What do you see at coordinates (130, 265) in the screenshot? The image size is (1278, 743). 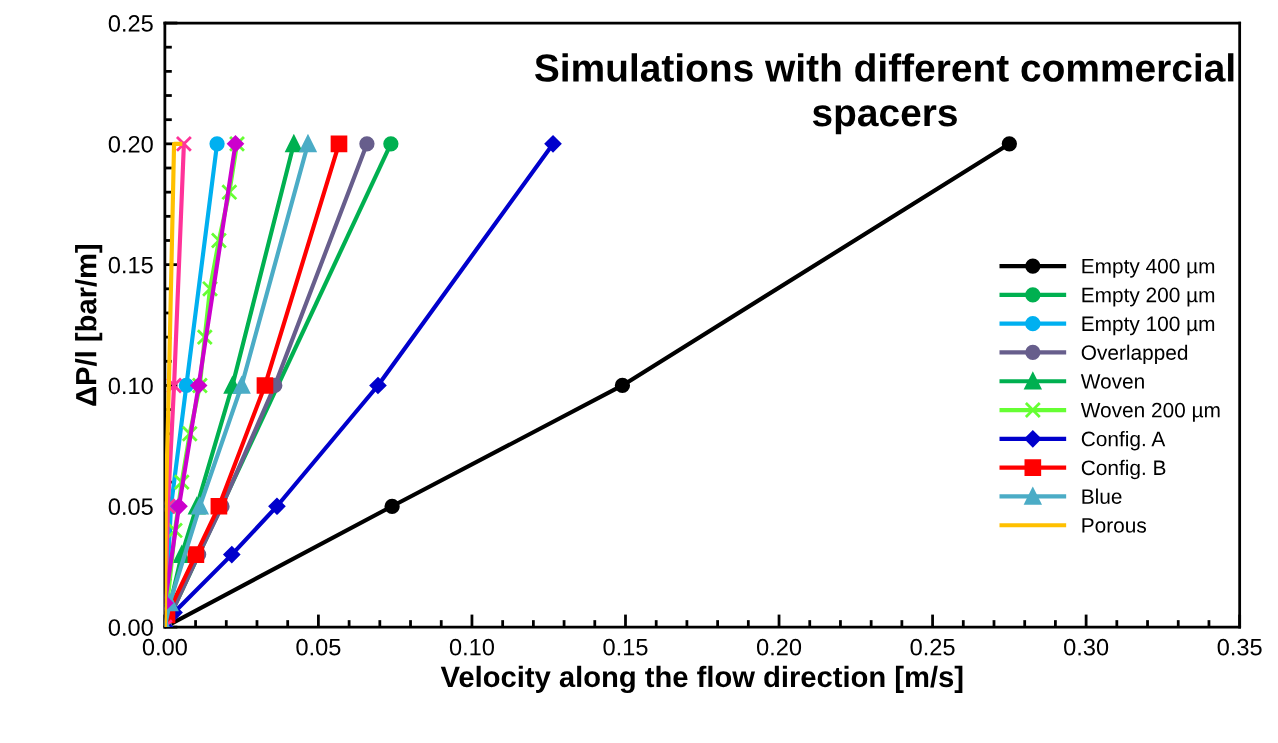 I see `y-tick-label: 0.15` at bounding box center [130, 265].